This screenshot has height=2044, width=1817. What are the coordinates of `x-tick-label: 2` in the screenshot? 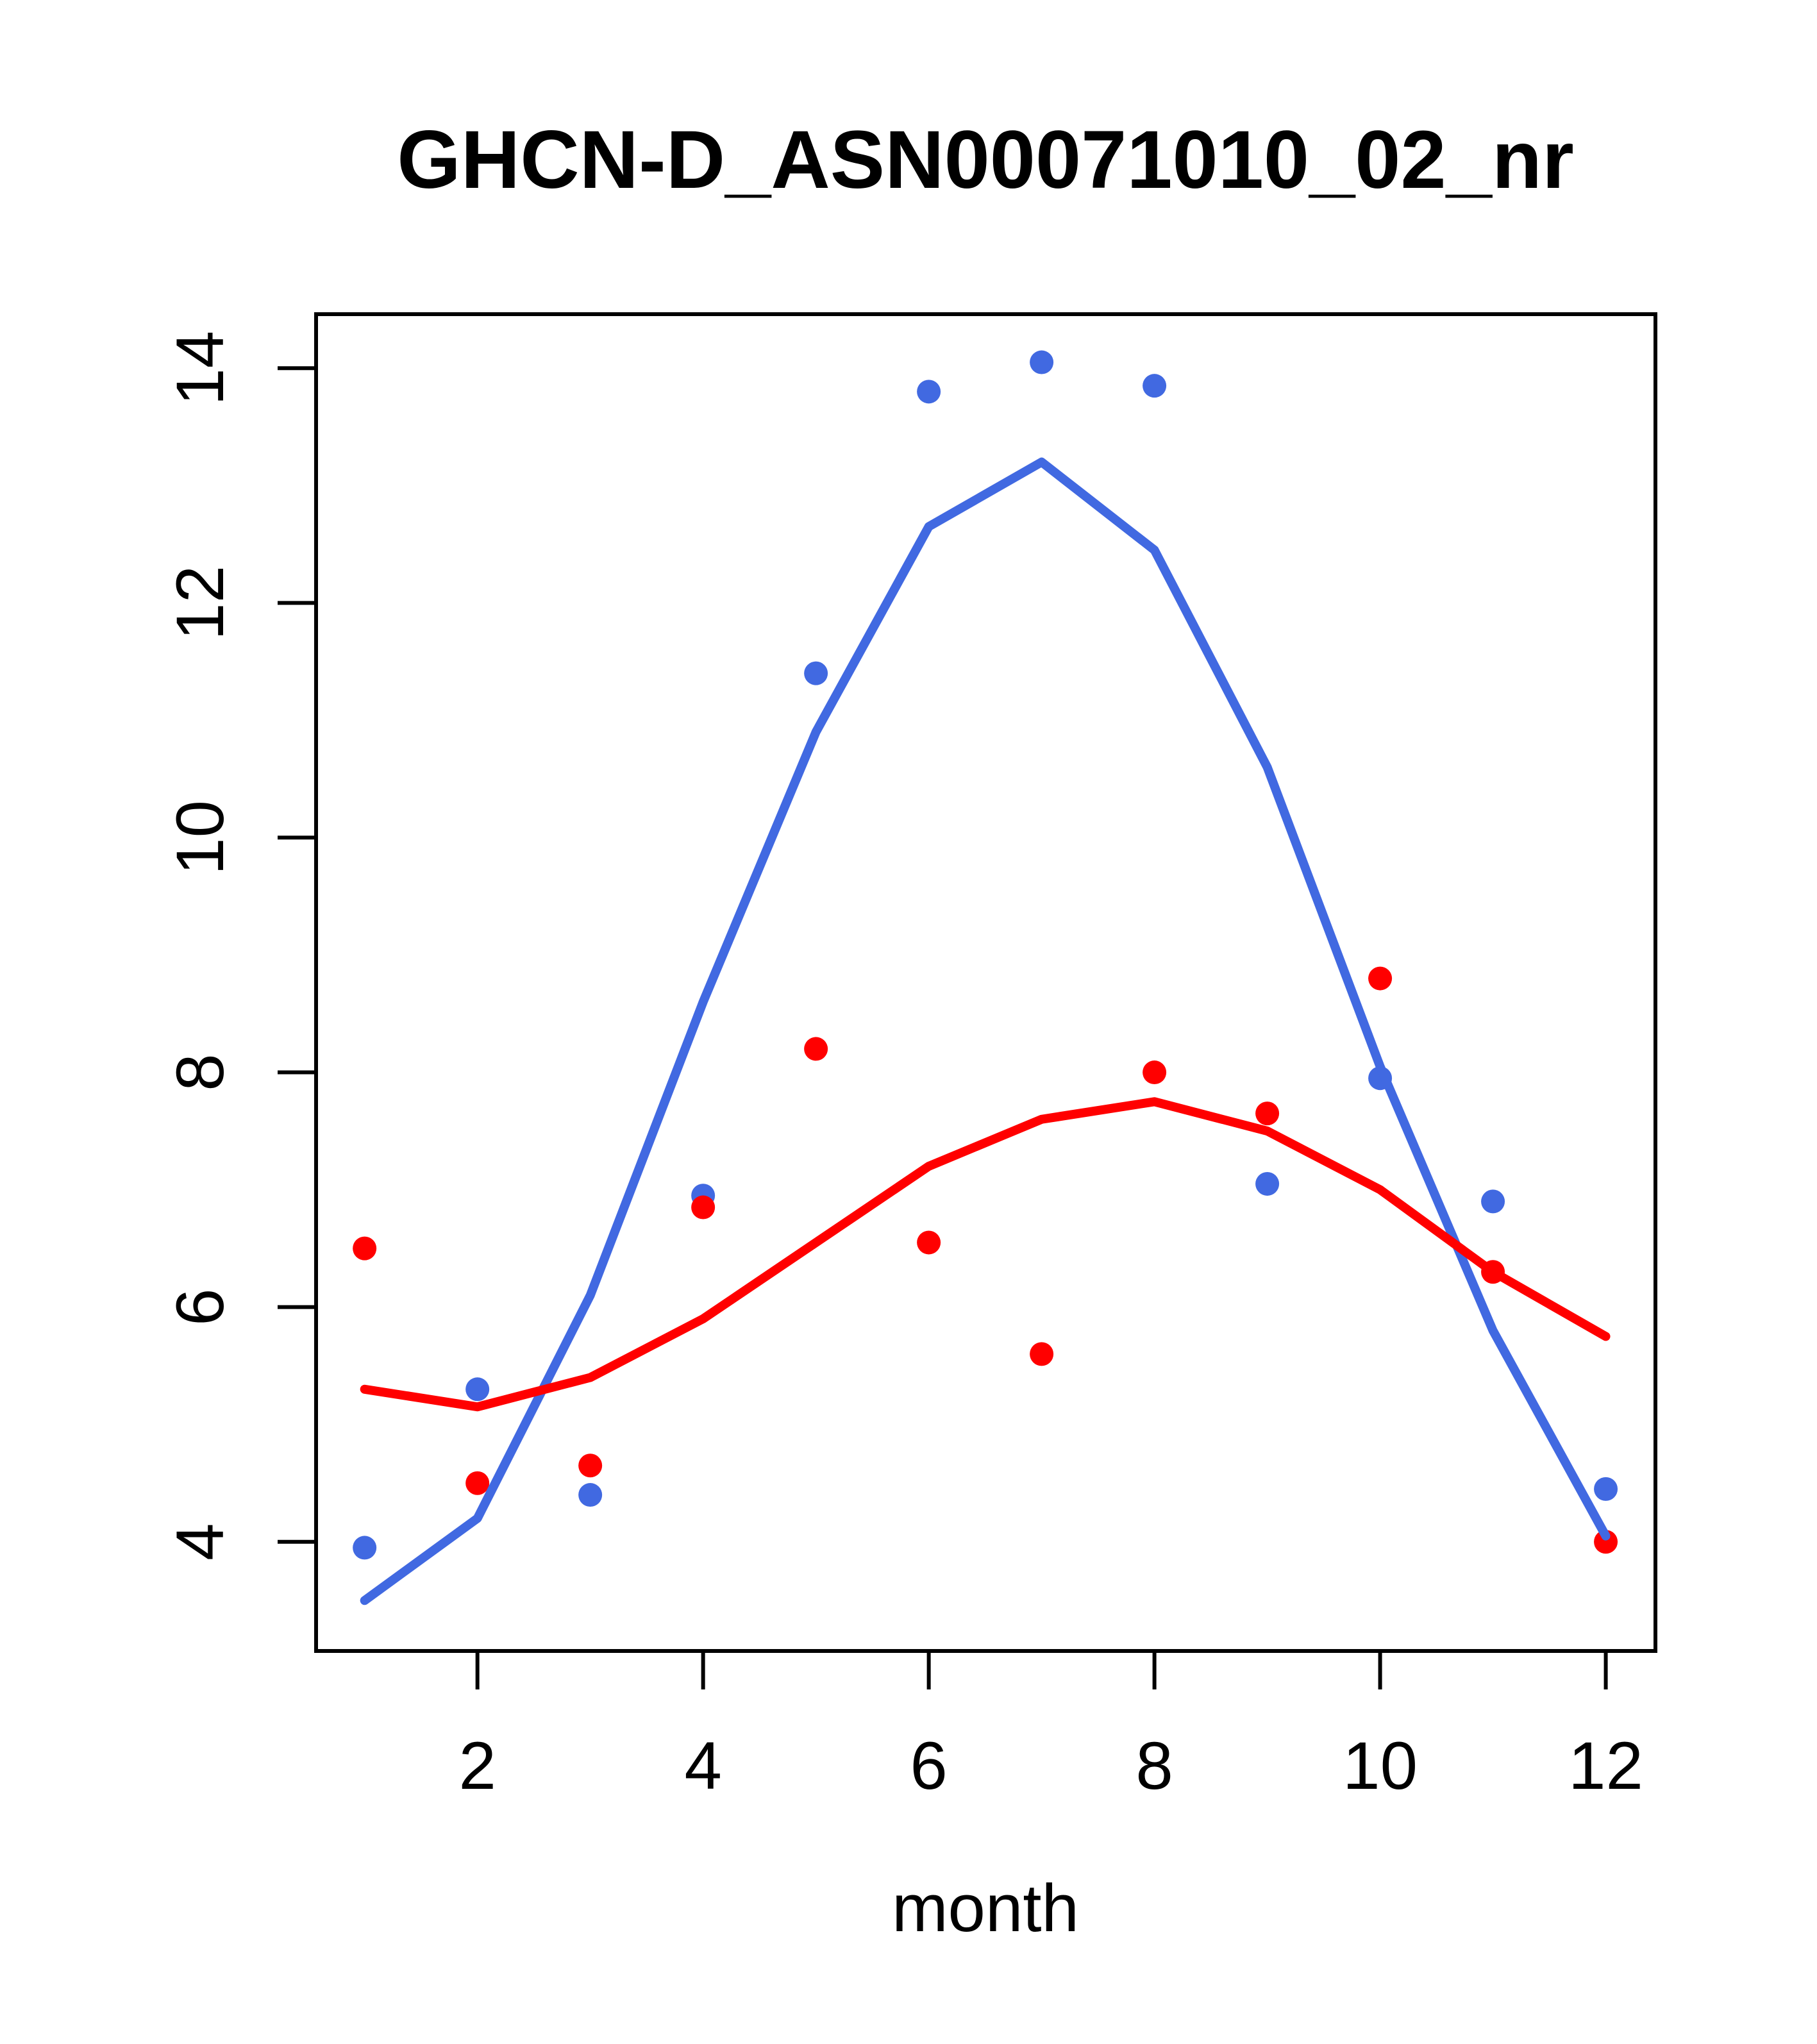 It's located at (477, 1766).